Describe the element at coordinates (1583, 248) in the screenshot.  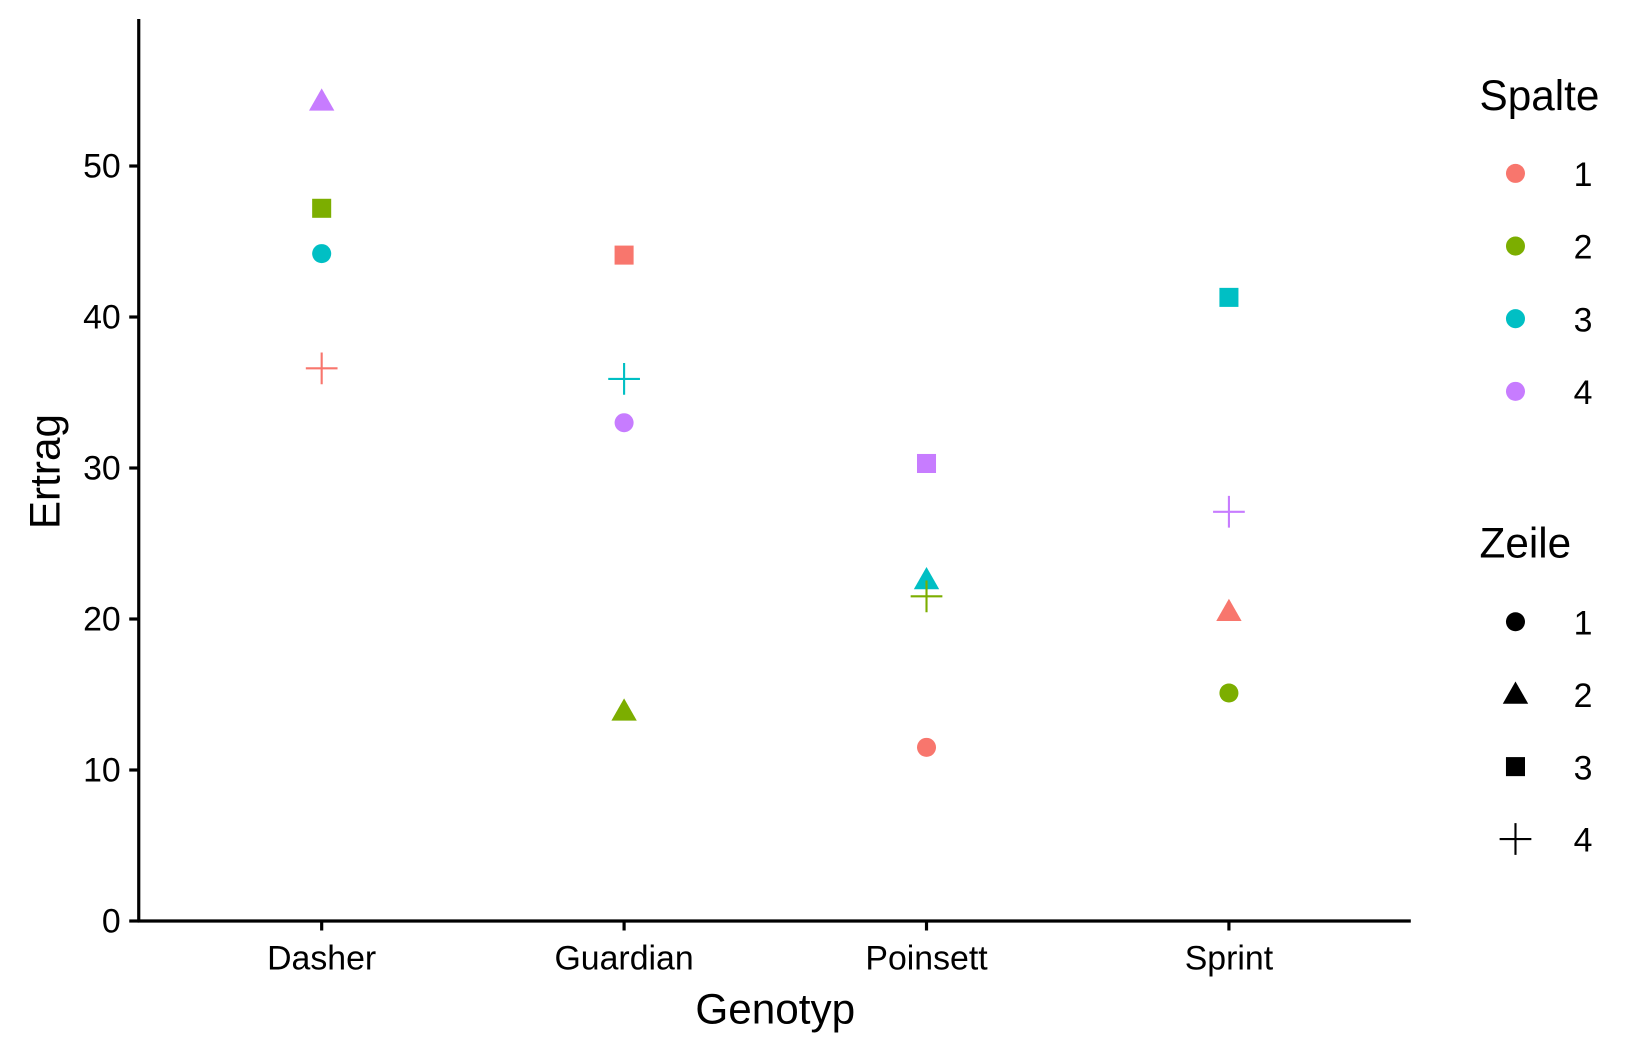
I see `legend-color-label: 2` at that location.